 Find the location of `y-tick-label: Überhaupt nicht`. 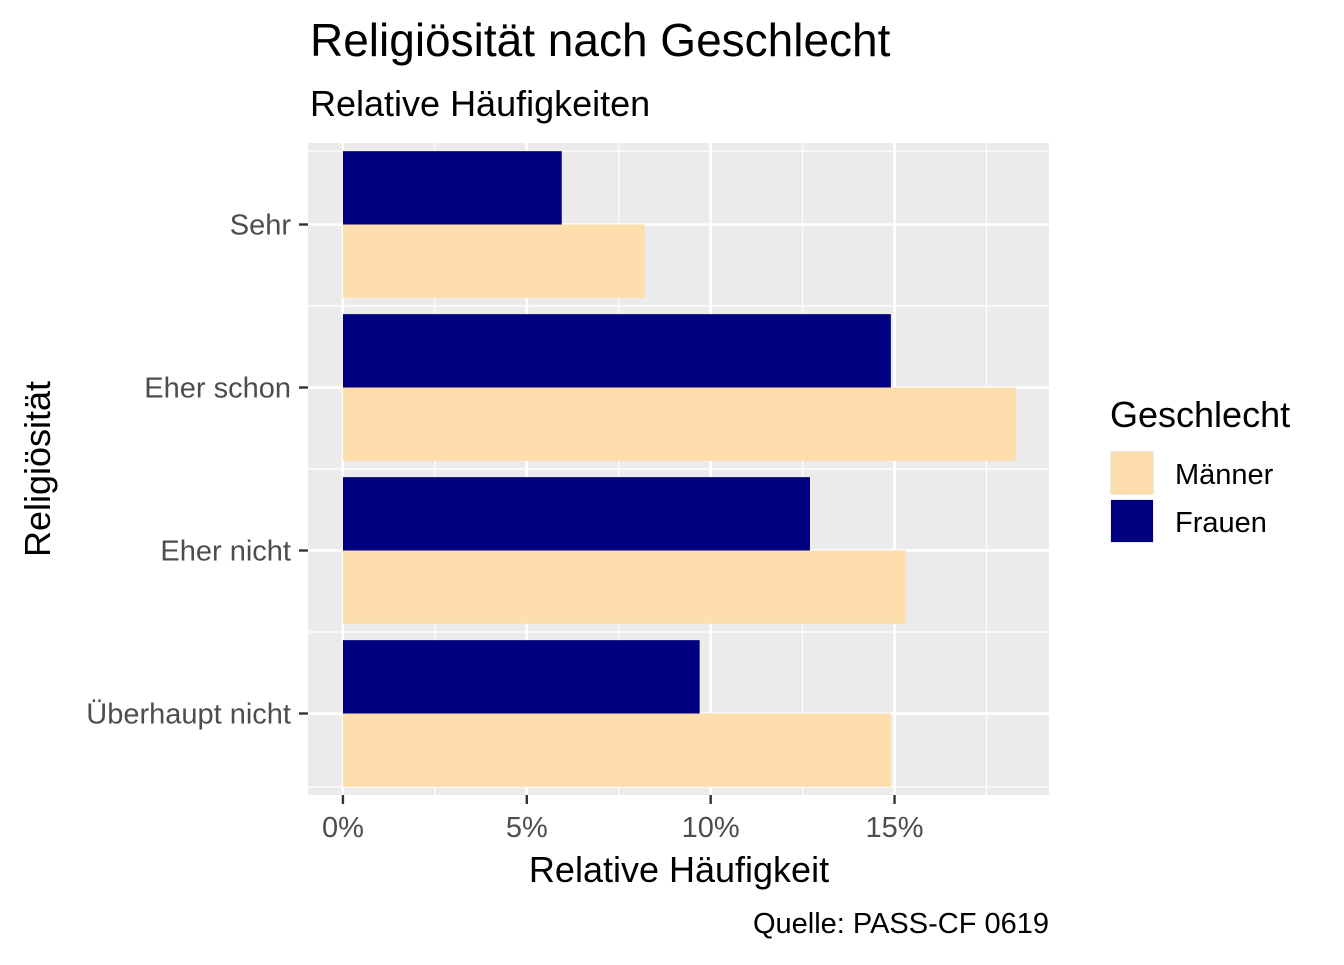

y-tick-label: Überhaupt nicht is located at coordinates (188, 715).